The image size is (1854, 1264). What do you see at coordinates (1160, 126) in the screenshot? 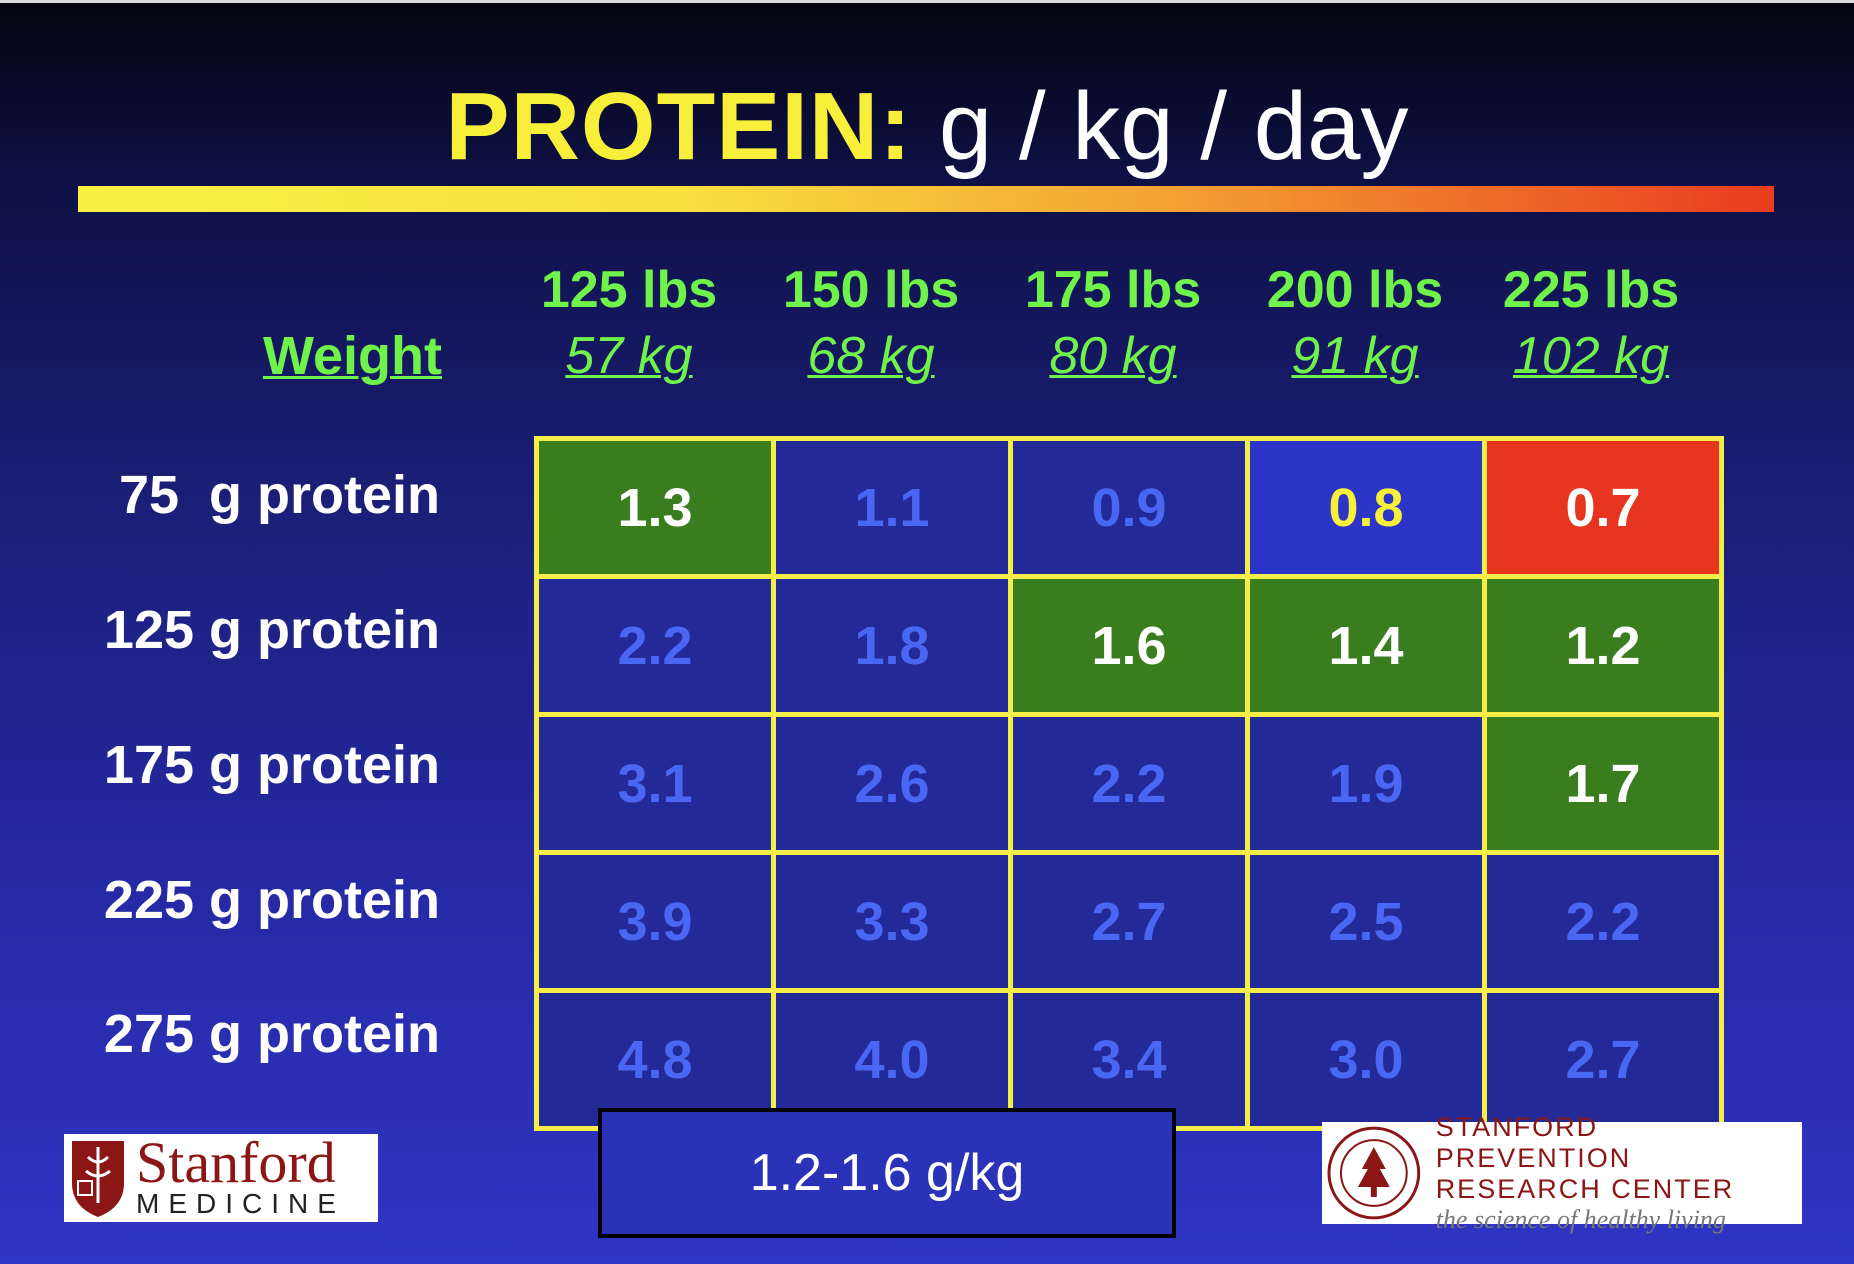
I see `title-units: g / kg / day` at bounding box center [1160, 126].